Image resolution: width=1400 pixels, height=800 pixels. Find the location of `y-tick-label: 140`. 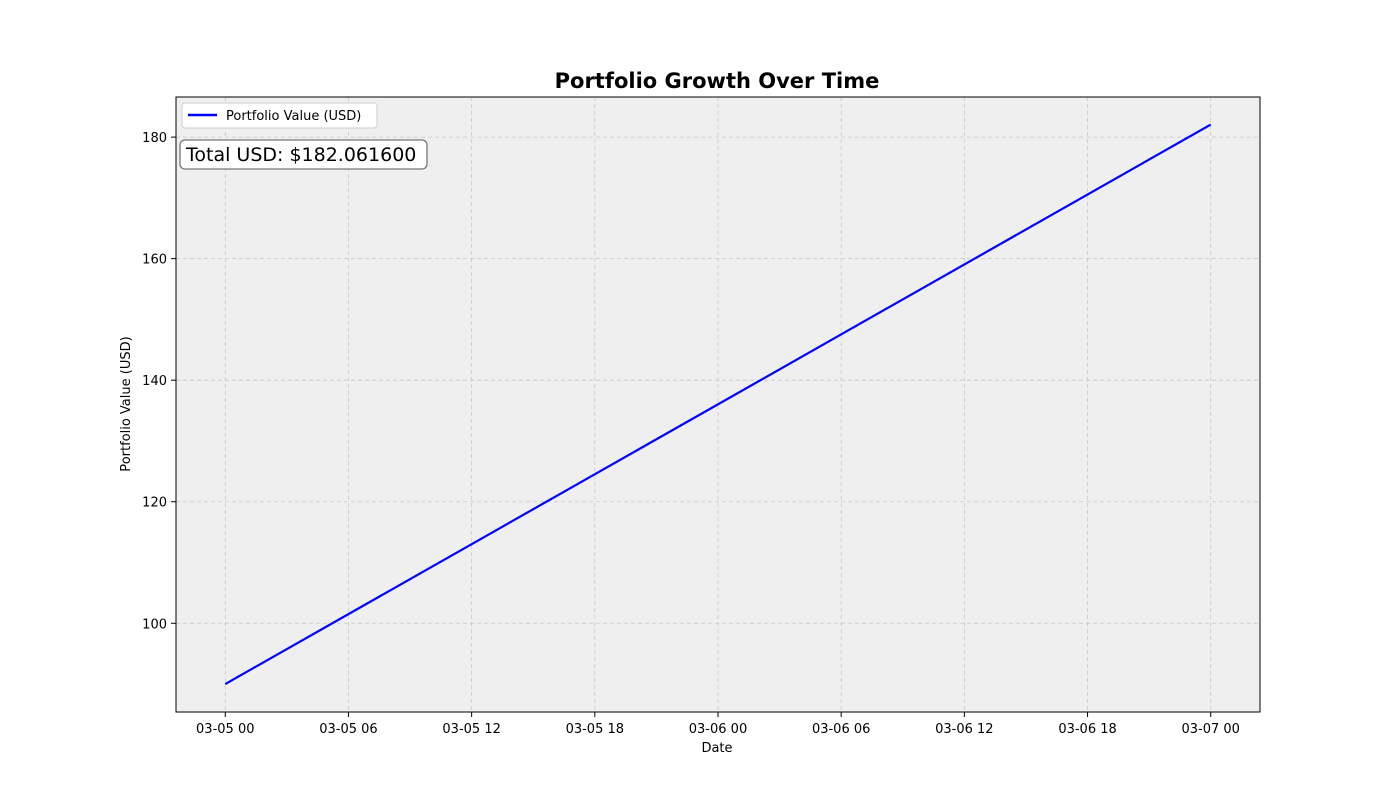

y-tick-label: 140 is located at coordinates (154, 381).